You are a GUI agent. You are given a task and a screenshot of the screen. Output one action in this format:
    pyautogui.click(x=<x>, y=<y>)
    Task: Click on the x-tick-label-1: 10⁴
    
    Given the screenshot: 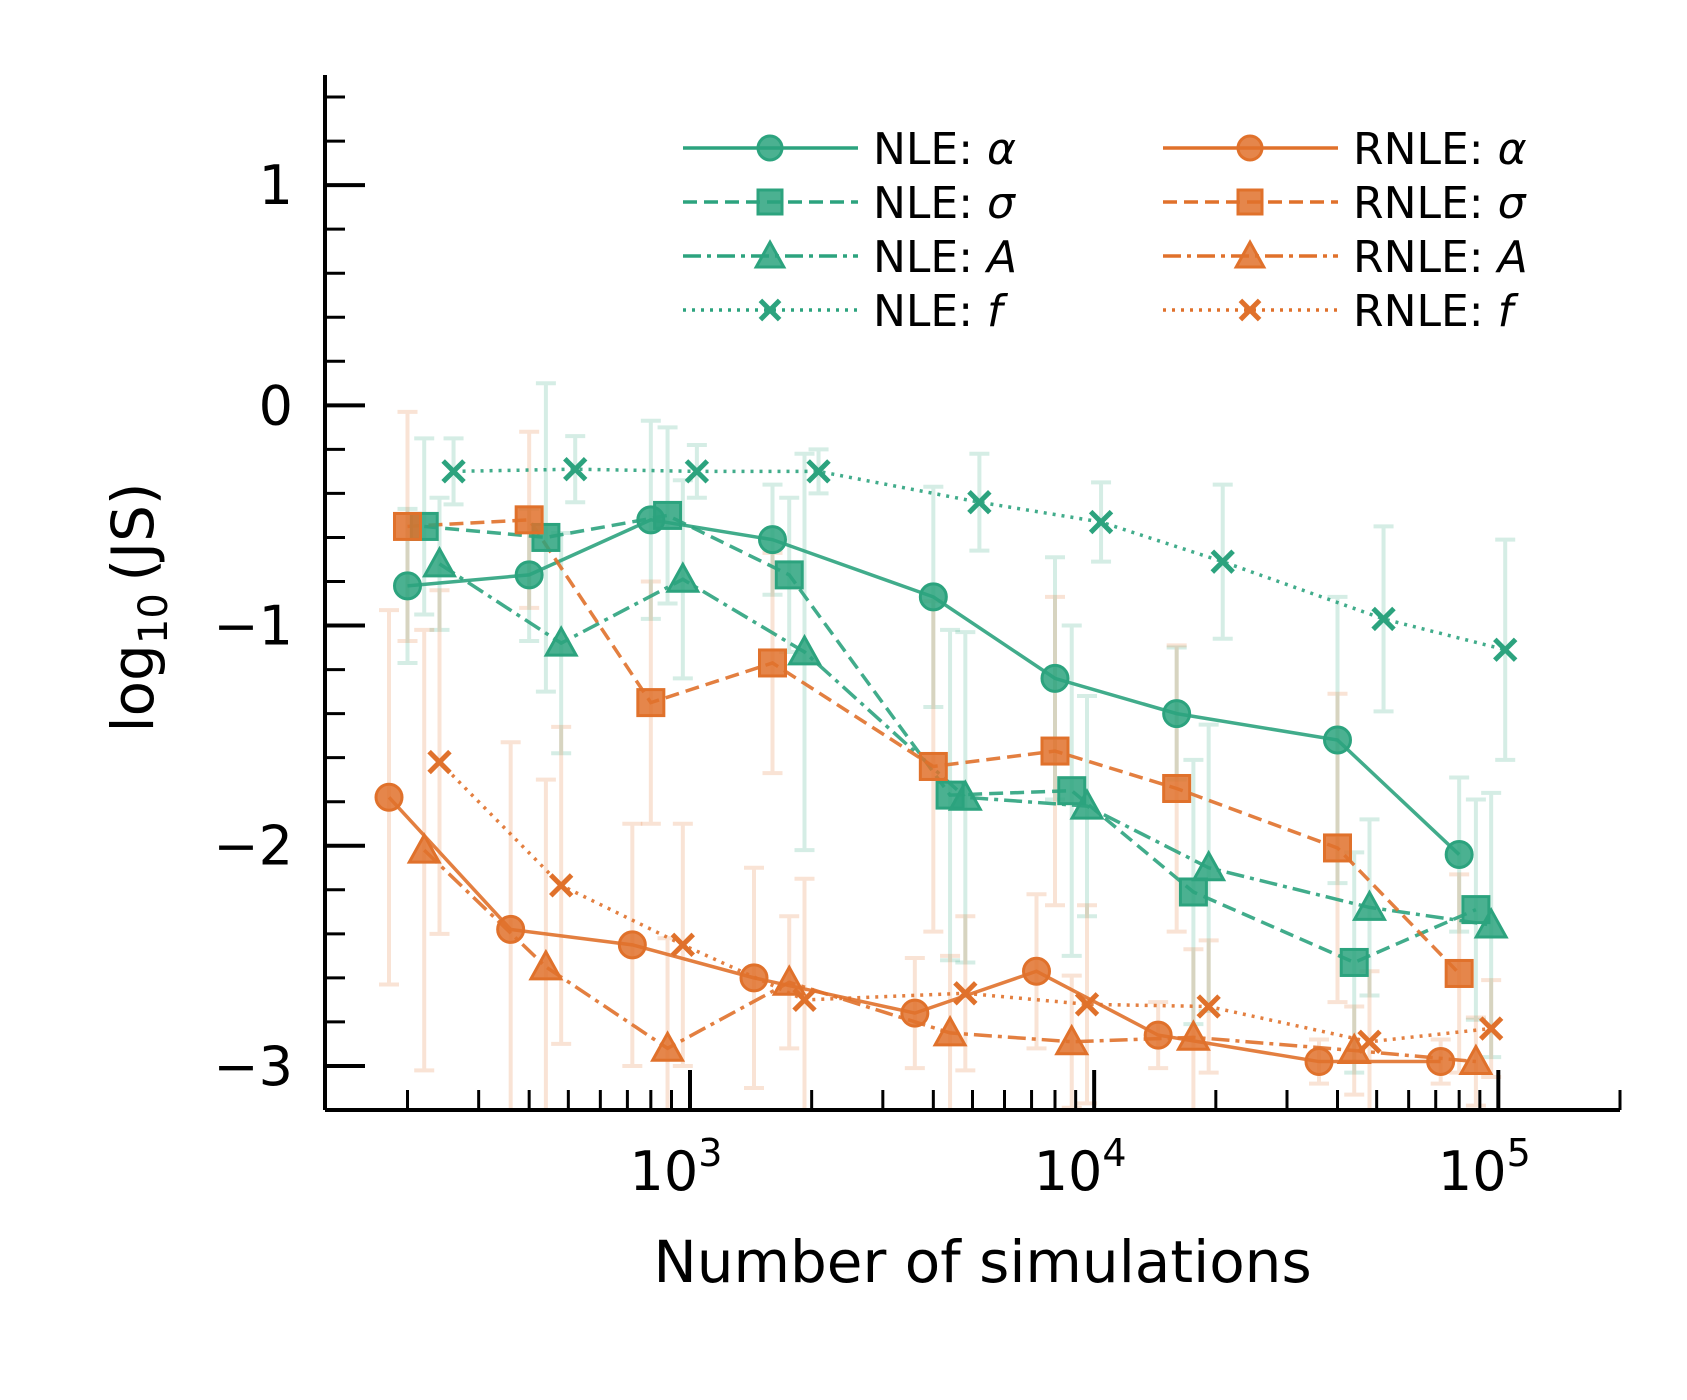 What is the action you would take?
    pyautogui.click(x=1080, y=1167)
    